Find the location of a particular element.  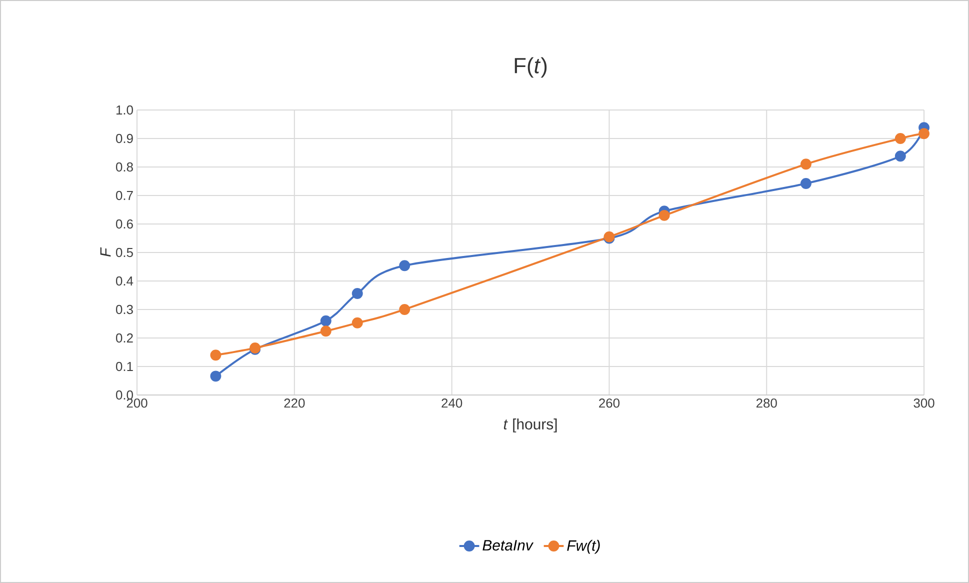

y-tick-label: 0.3 is located at coordinates (124, 309).